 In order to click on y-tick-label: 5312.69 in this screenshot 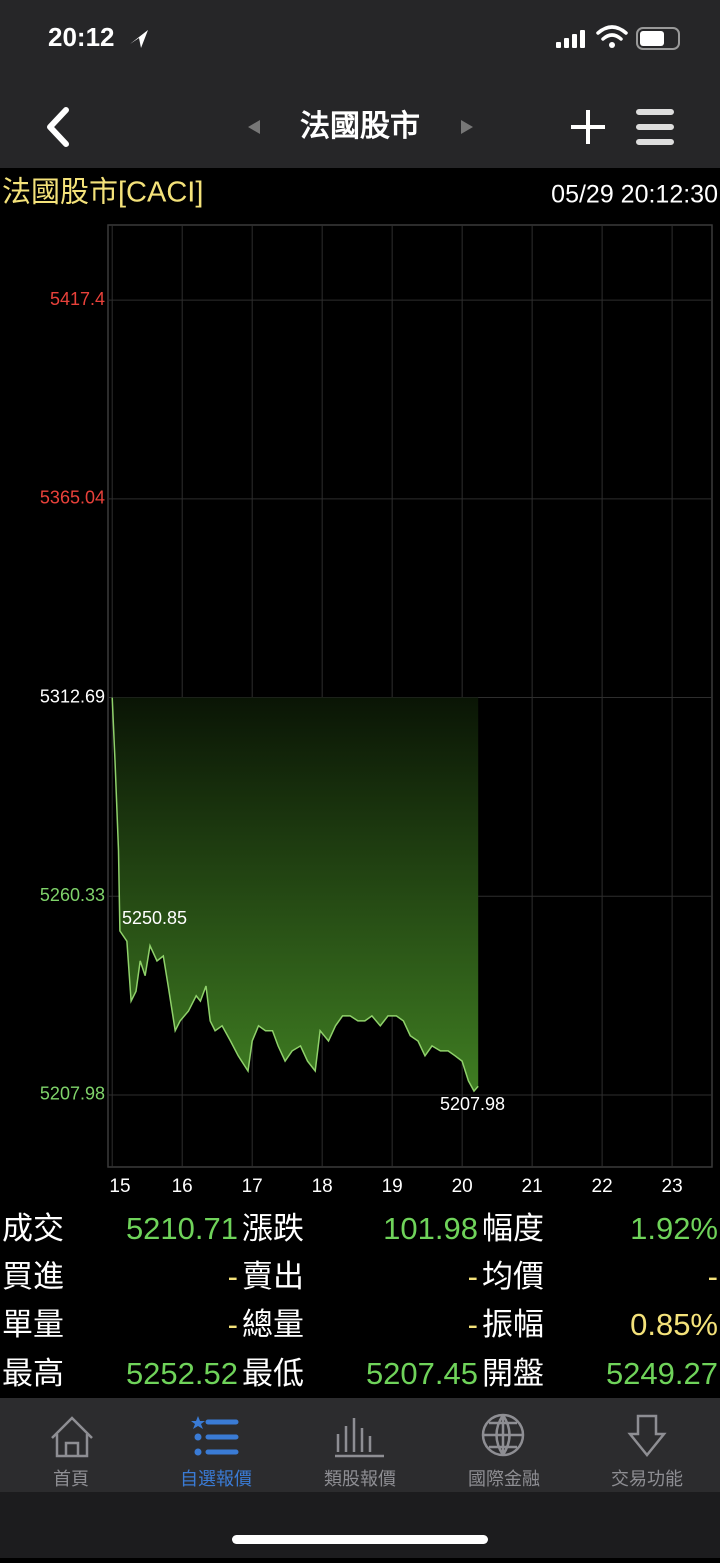, I will do `click(72, 696)`.